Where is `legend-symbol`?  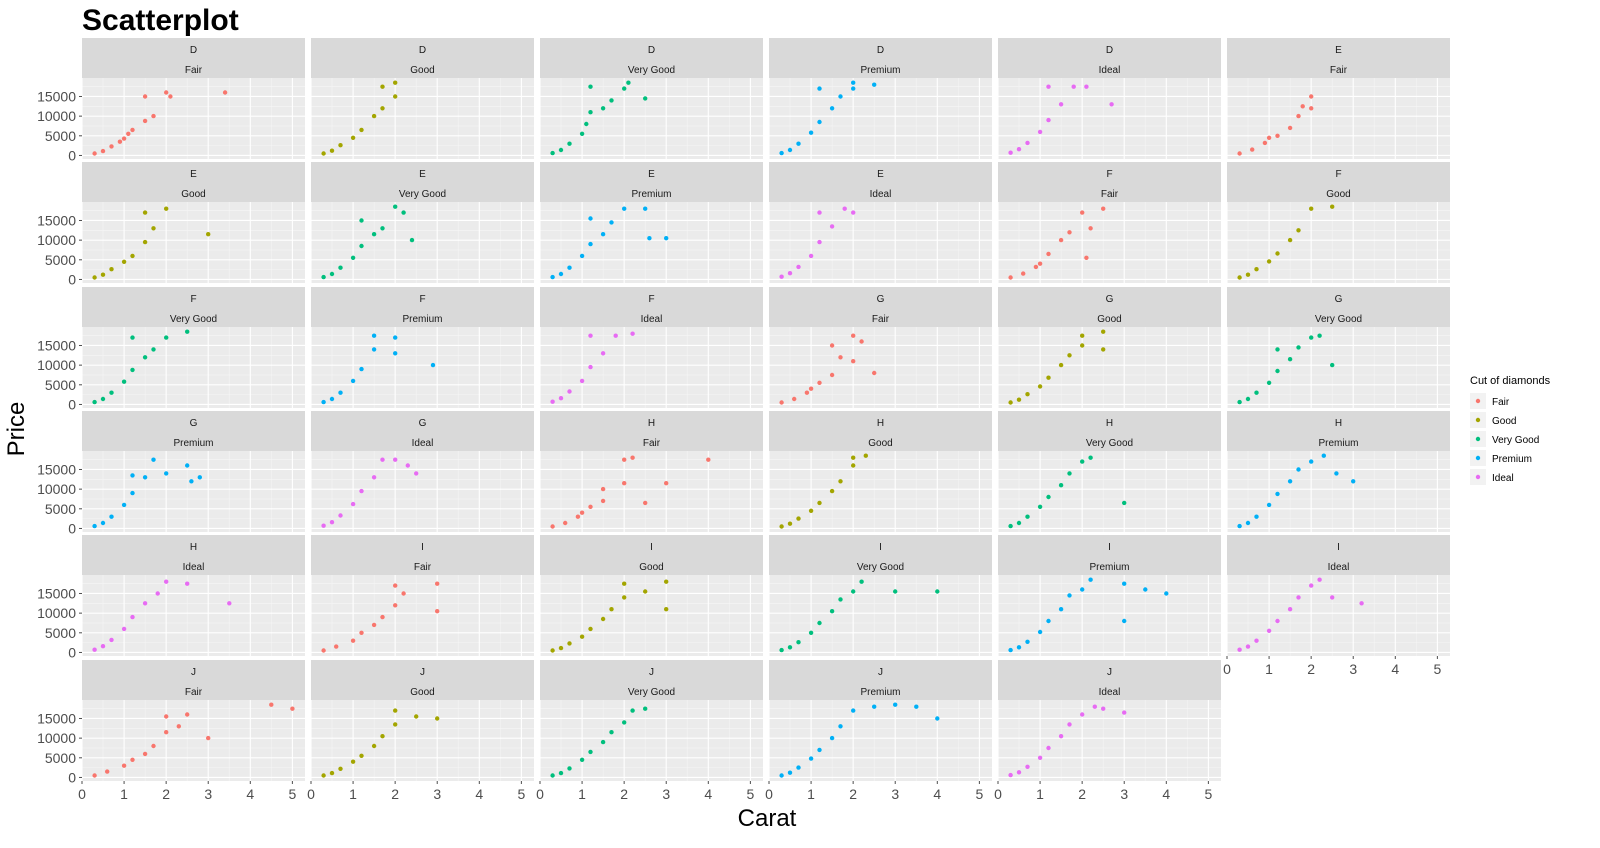
legend-symbol is located at coordinates (1478, 477).